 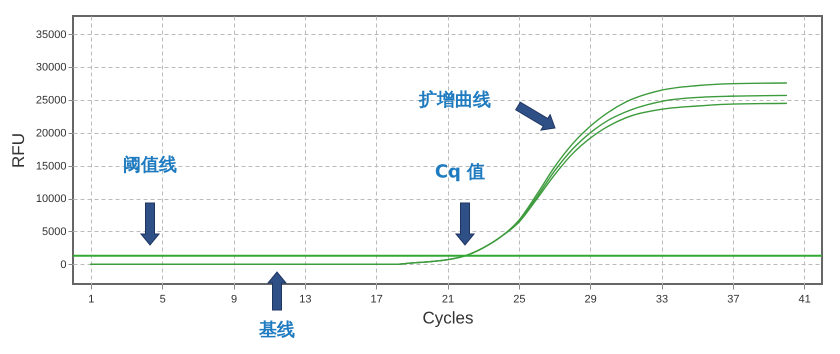 What do you see at coordinates (51, 68) in the screenshot?
I see `y-tick-label: 30000` at bounding box center [51, 68].